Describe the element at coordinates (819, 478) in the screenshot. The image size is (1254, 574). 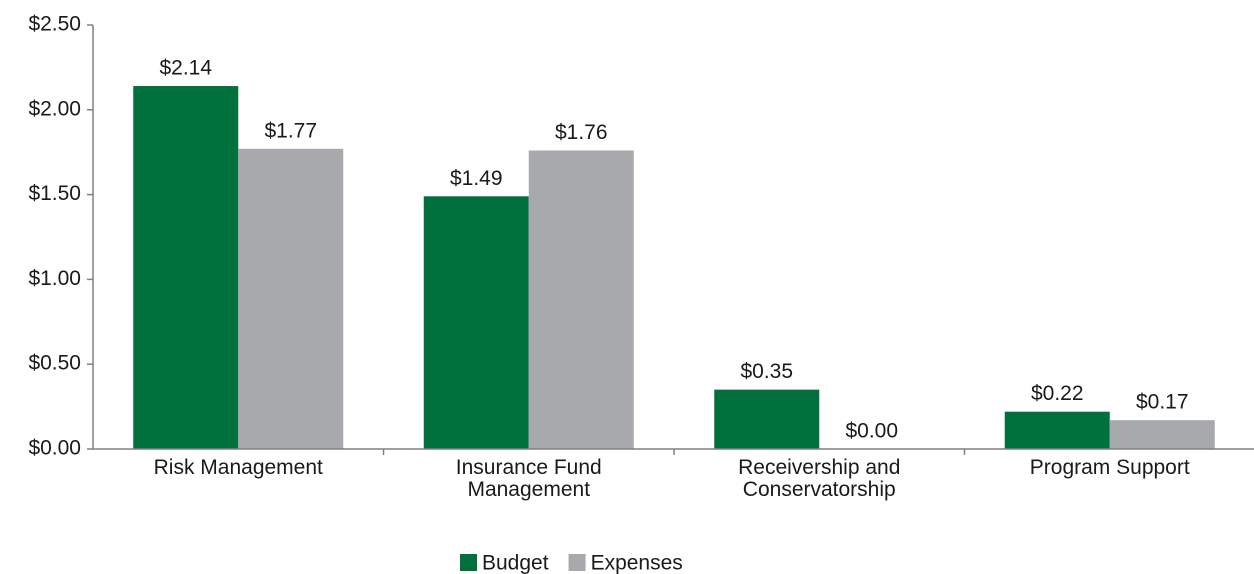
I see `x-tick-label: Receivership and Conservatorship` at that location.